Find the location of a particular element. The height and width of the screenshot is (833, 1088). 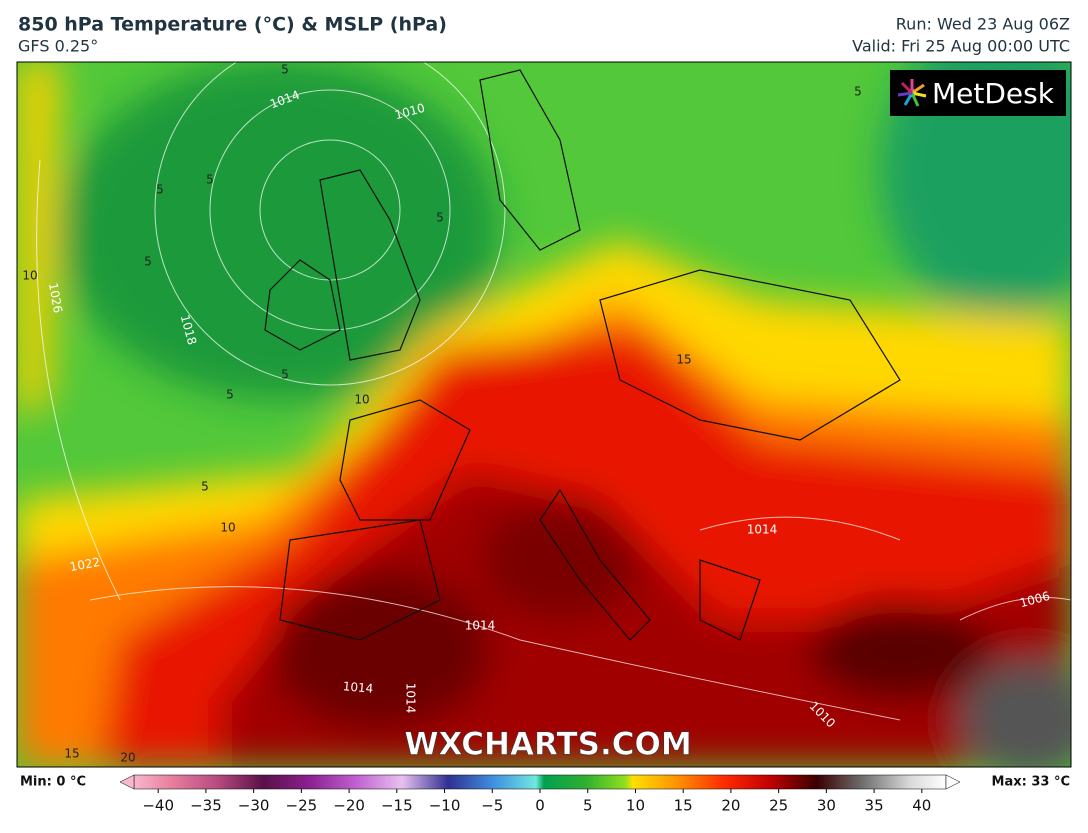

logo-box is located at coordinates (978, 93).